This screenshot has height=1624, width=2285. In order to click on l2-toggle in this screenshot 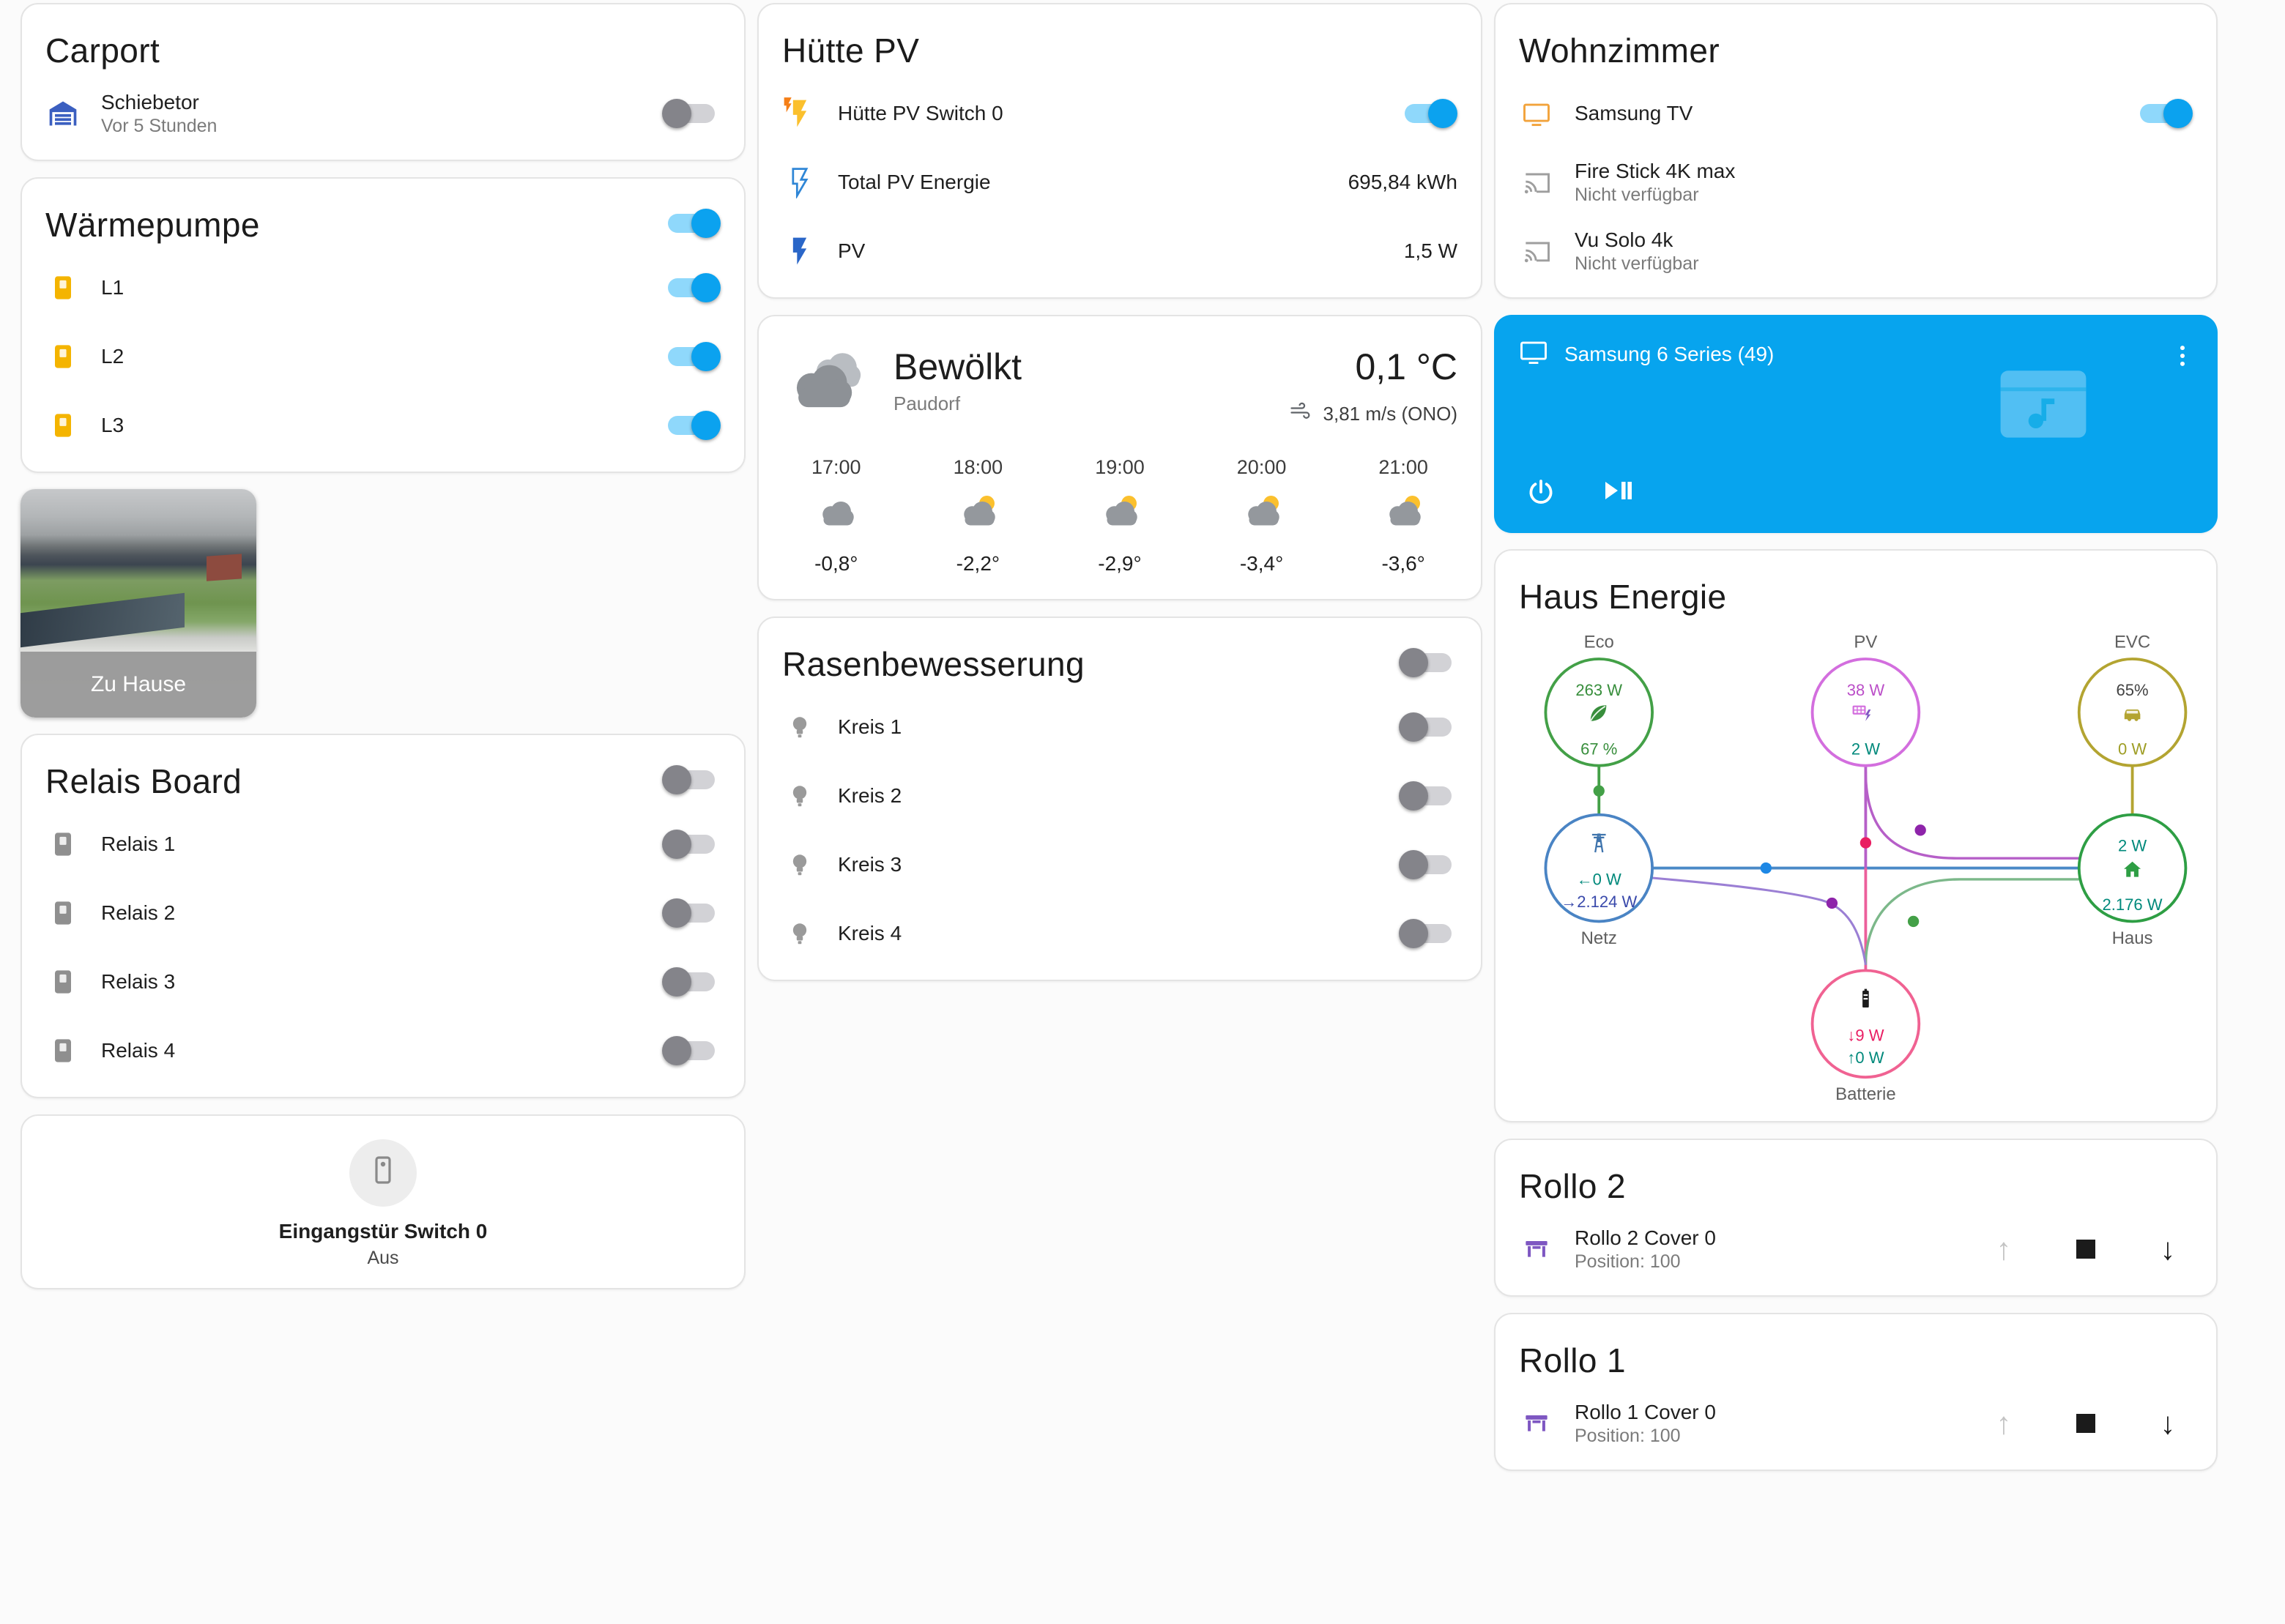, I will do `click(691, 356)`.